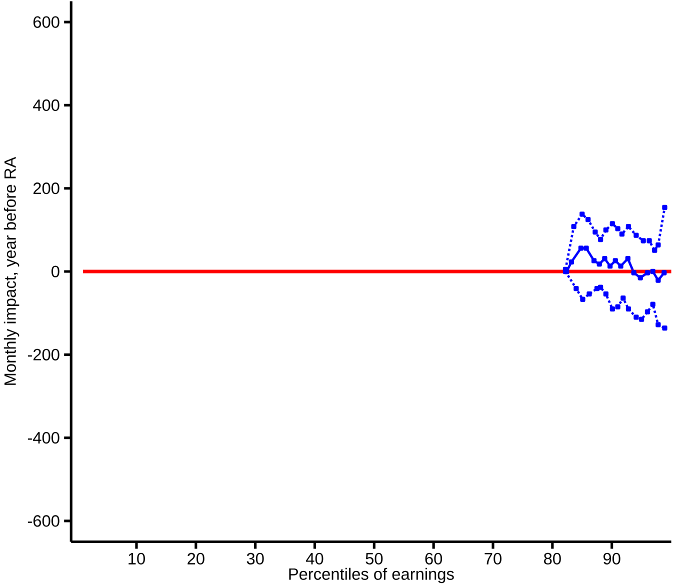 The width and height of the screenshot is (673, 587). I want to click on x-tick-label: 40, so click(315, 558).